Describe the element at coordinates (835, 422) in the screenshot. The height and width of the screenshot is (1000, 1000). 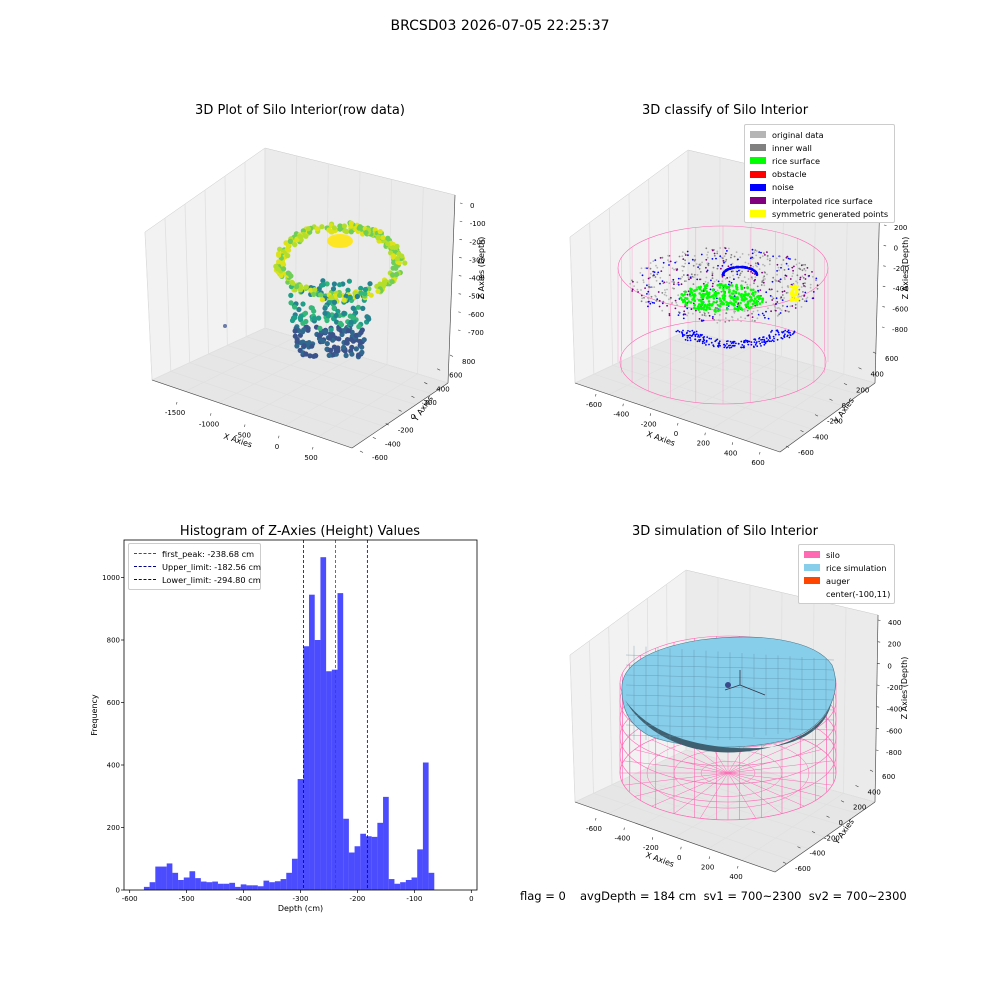
I see `plot2-y-tick: -200` at that location.